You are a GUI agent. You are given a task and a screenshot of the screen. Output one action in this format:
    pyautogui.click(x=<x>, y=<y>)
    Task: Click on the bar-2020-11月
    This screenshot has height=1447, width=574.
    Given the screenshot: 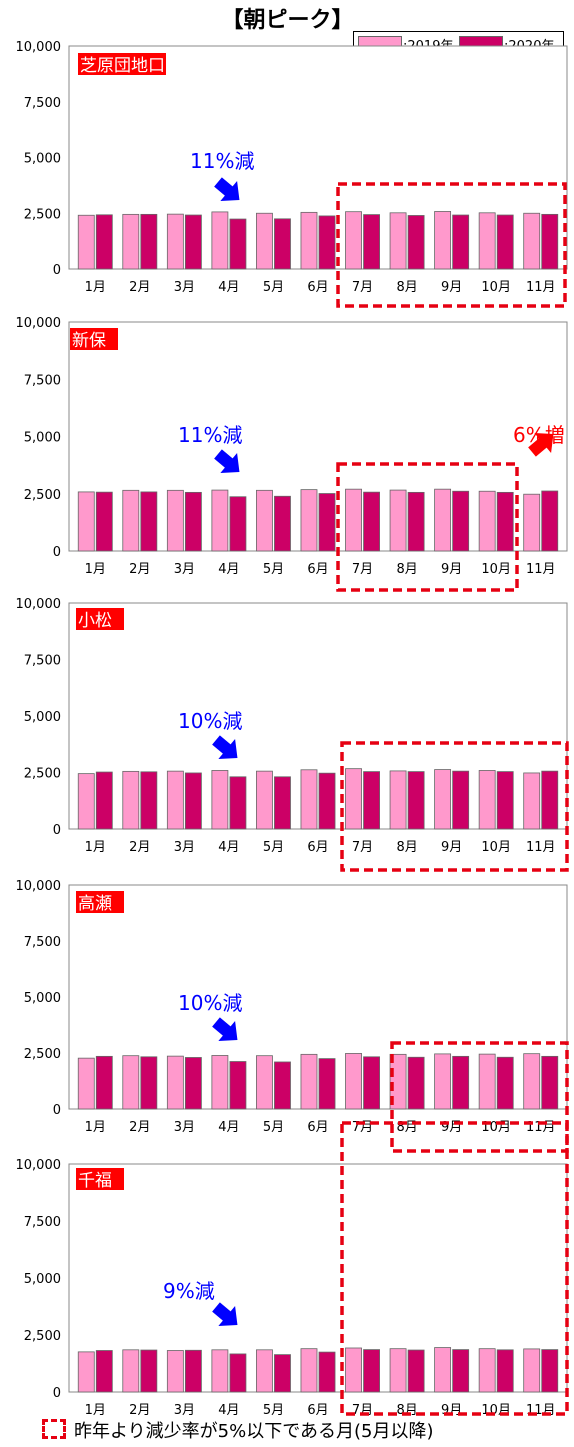 What is the action you would take?
    pyautogui.click(x=550, y=521)
    